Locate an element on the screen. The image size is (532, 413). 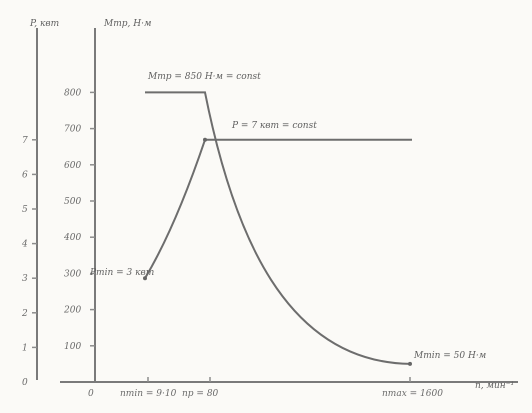
x-tick-label: nmin = 9·10 is located at coordinates (148, 394).